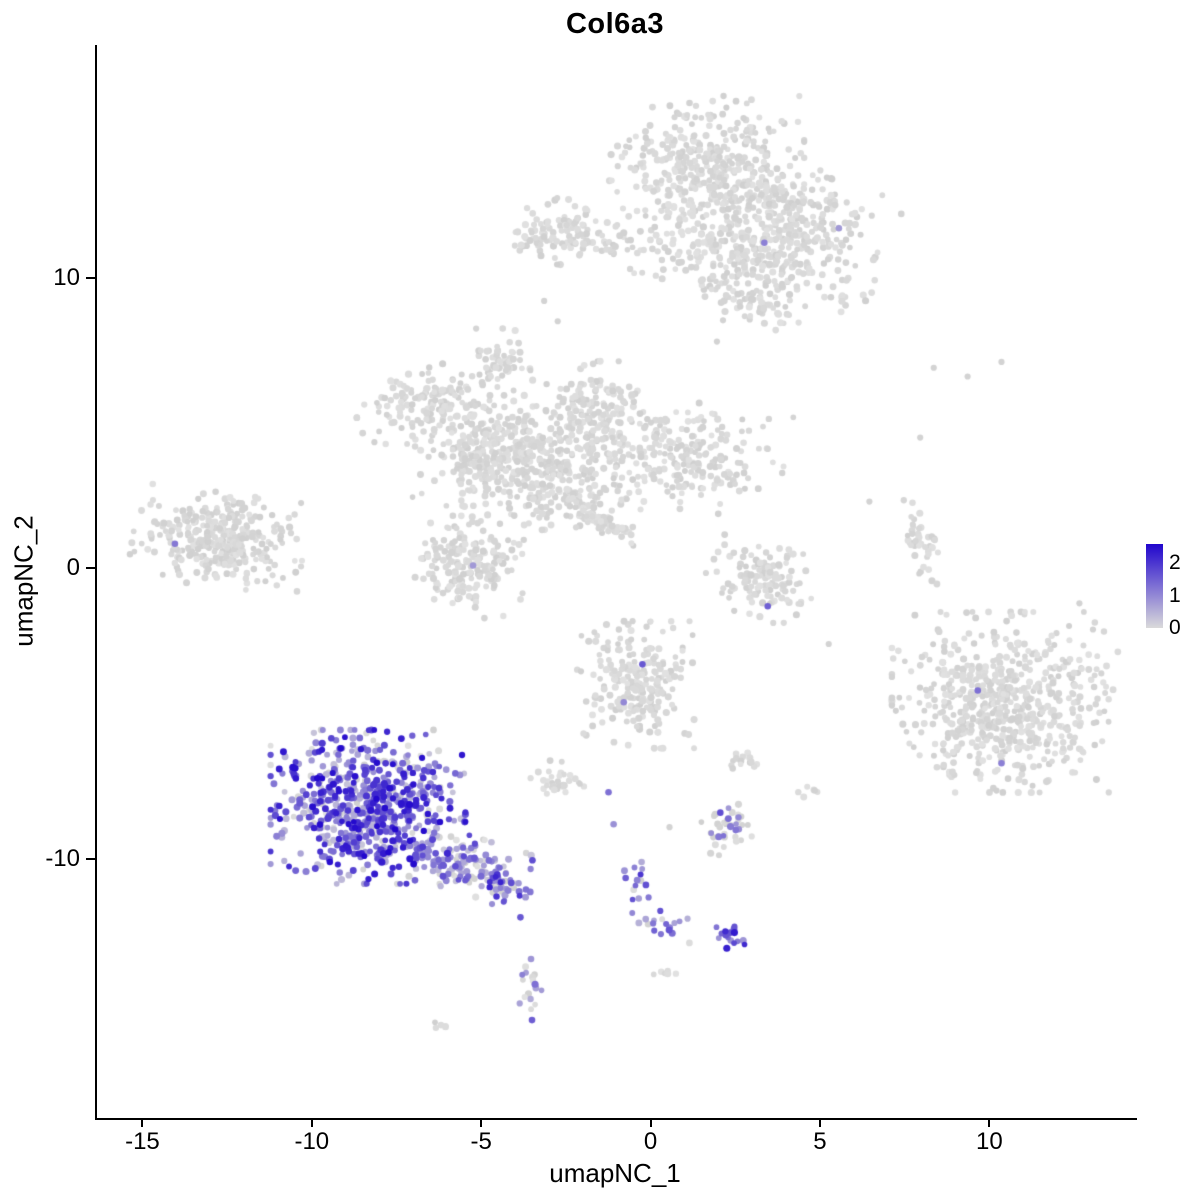 The image size is (1200, 1200). I want to click on y-tick-label: 10, so click(66, 277).